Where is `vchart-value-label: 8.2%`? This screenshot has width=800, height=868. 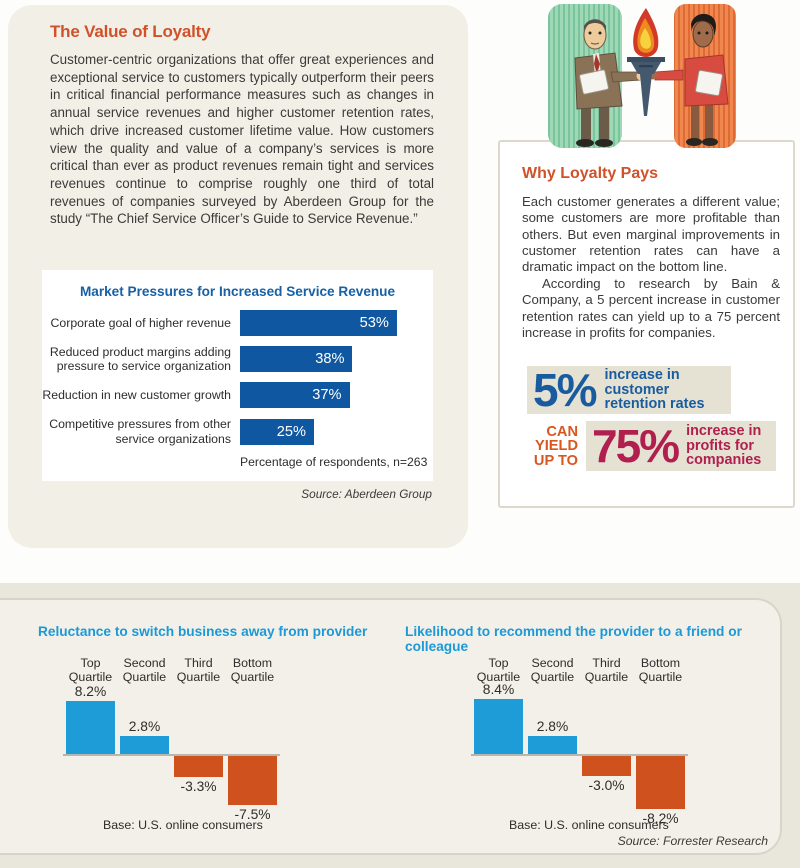
vchart-value-label: 8.2% is located at coordinates (90, 691).